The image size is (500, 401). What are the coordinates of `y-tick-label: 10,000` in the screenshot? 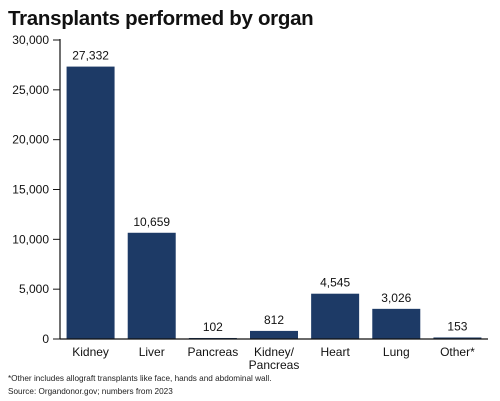 It's located at (30, 239).